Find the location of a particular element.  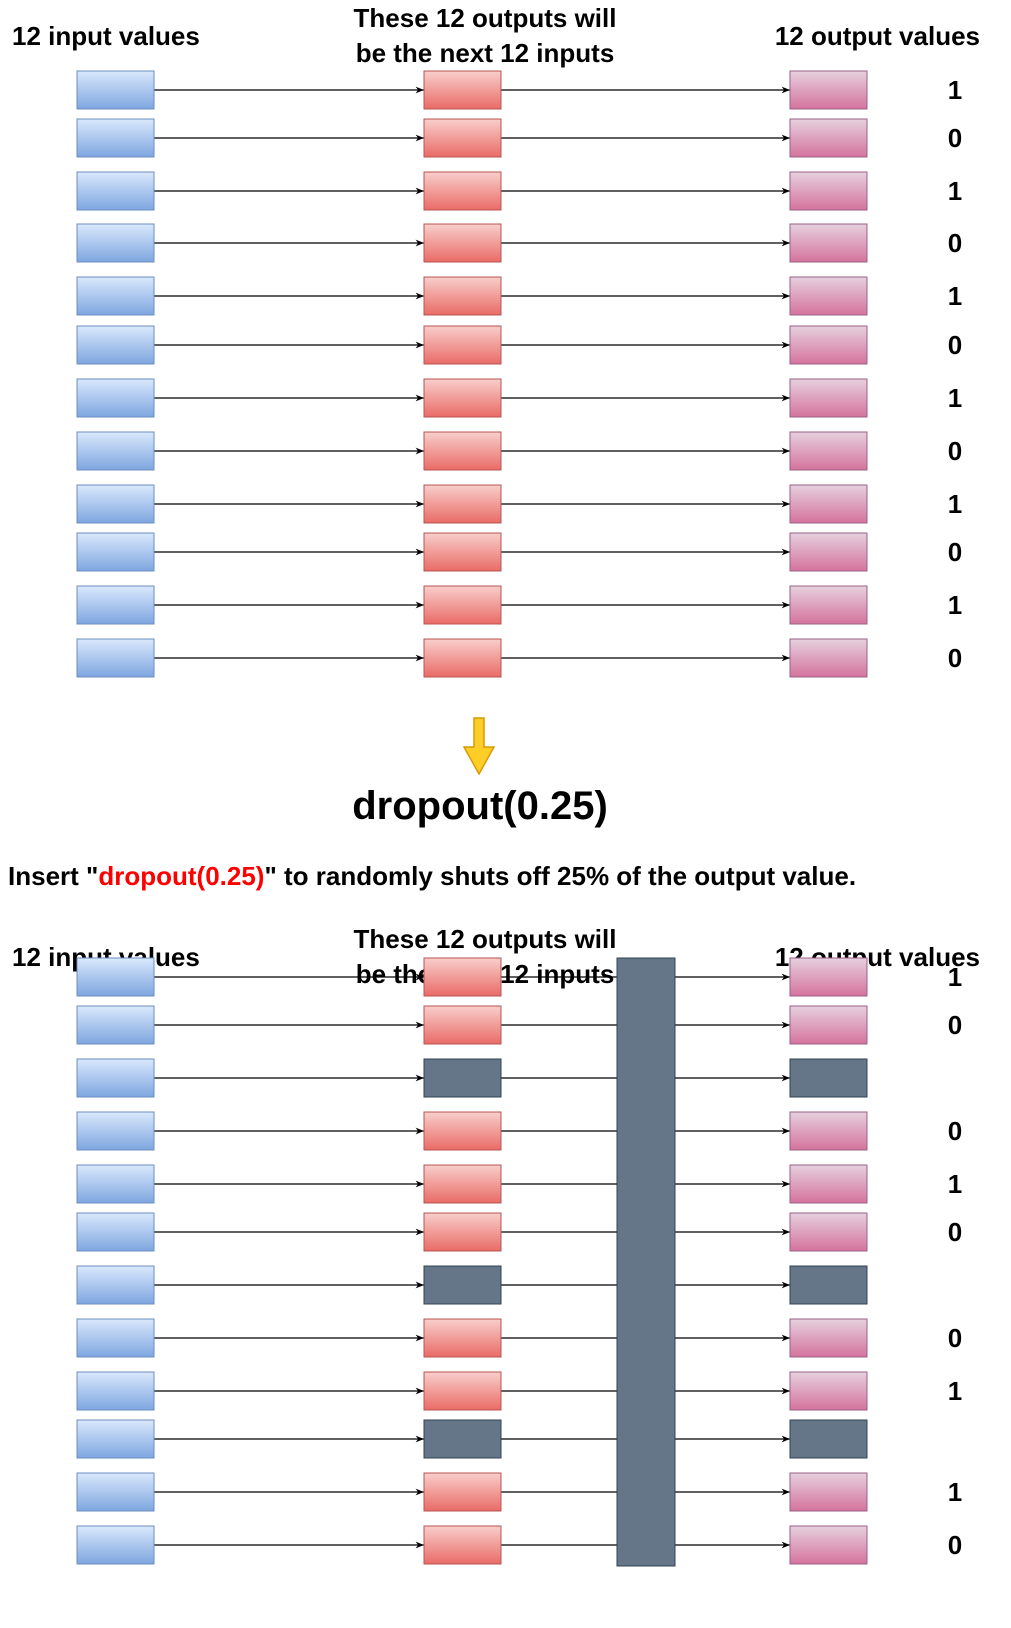

top-hidden-header-line1: These 12 outputs will is located at coordinates (485, 18).